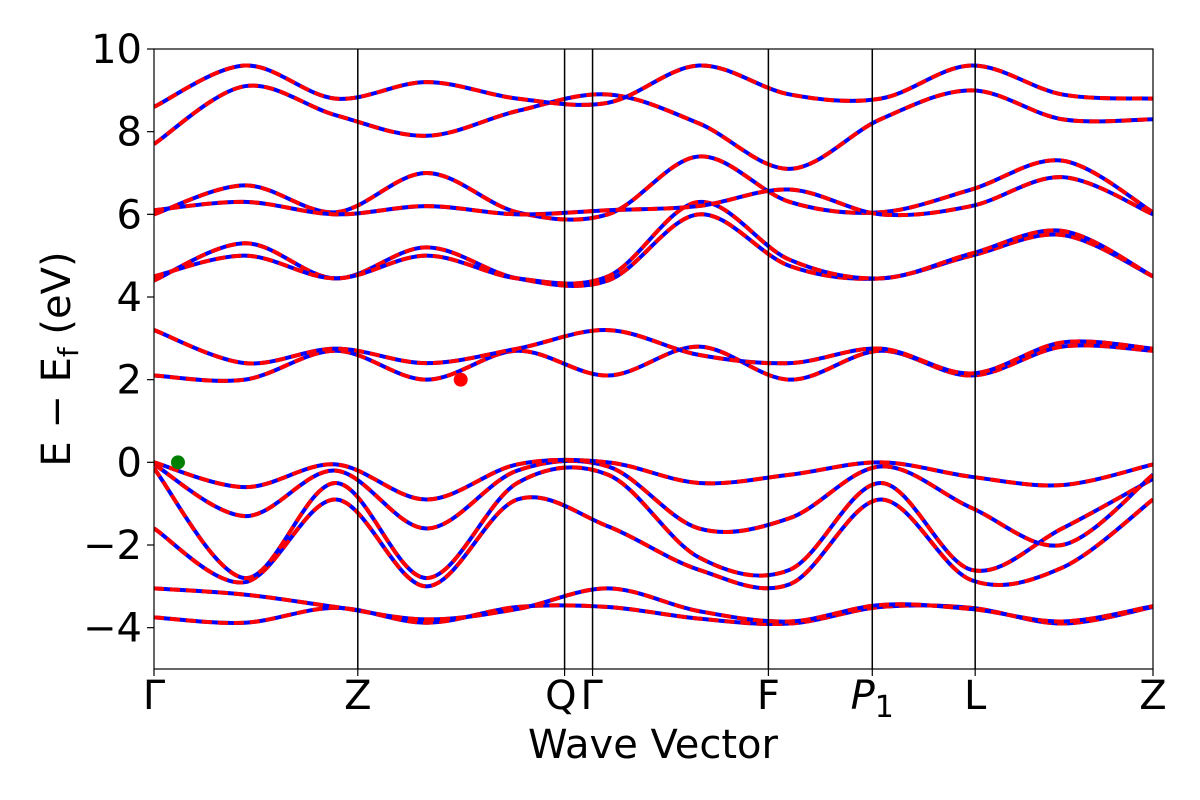  What do you see at coordinates (116, 50) in the screenshot?
I see `y-tick-label: 10` at bounding box center [116, 50].